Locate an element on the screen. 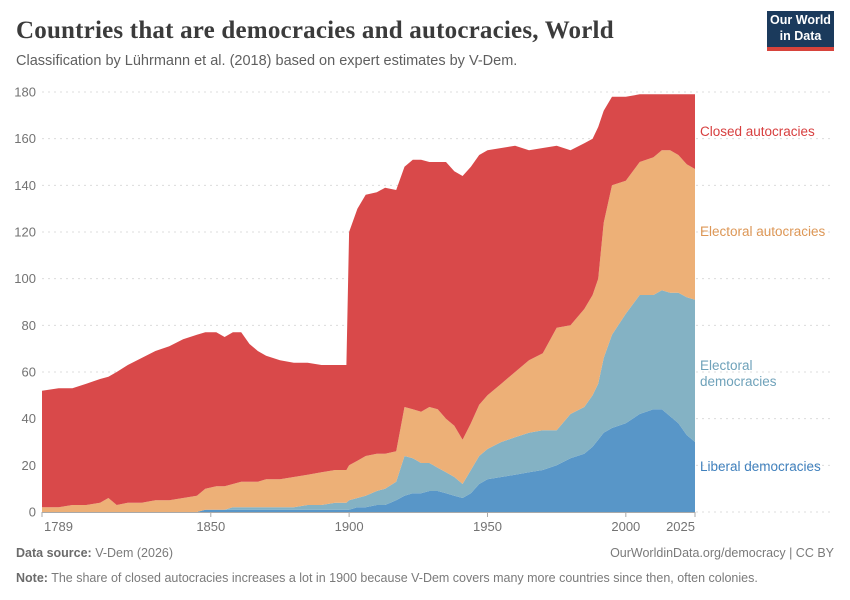  y-axis-tick-label: 160 is located at coordinates (25, 138).